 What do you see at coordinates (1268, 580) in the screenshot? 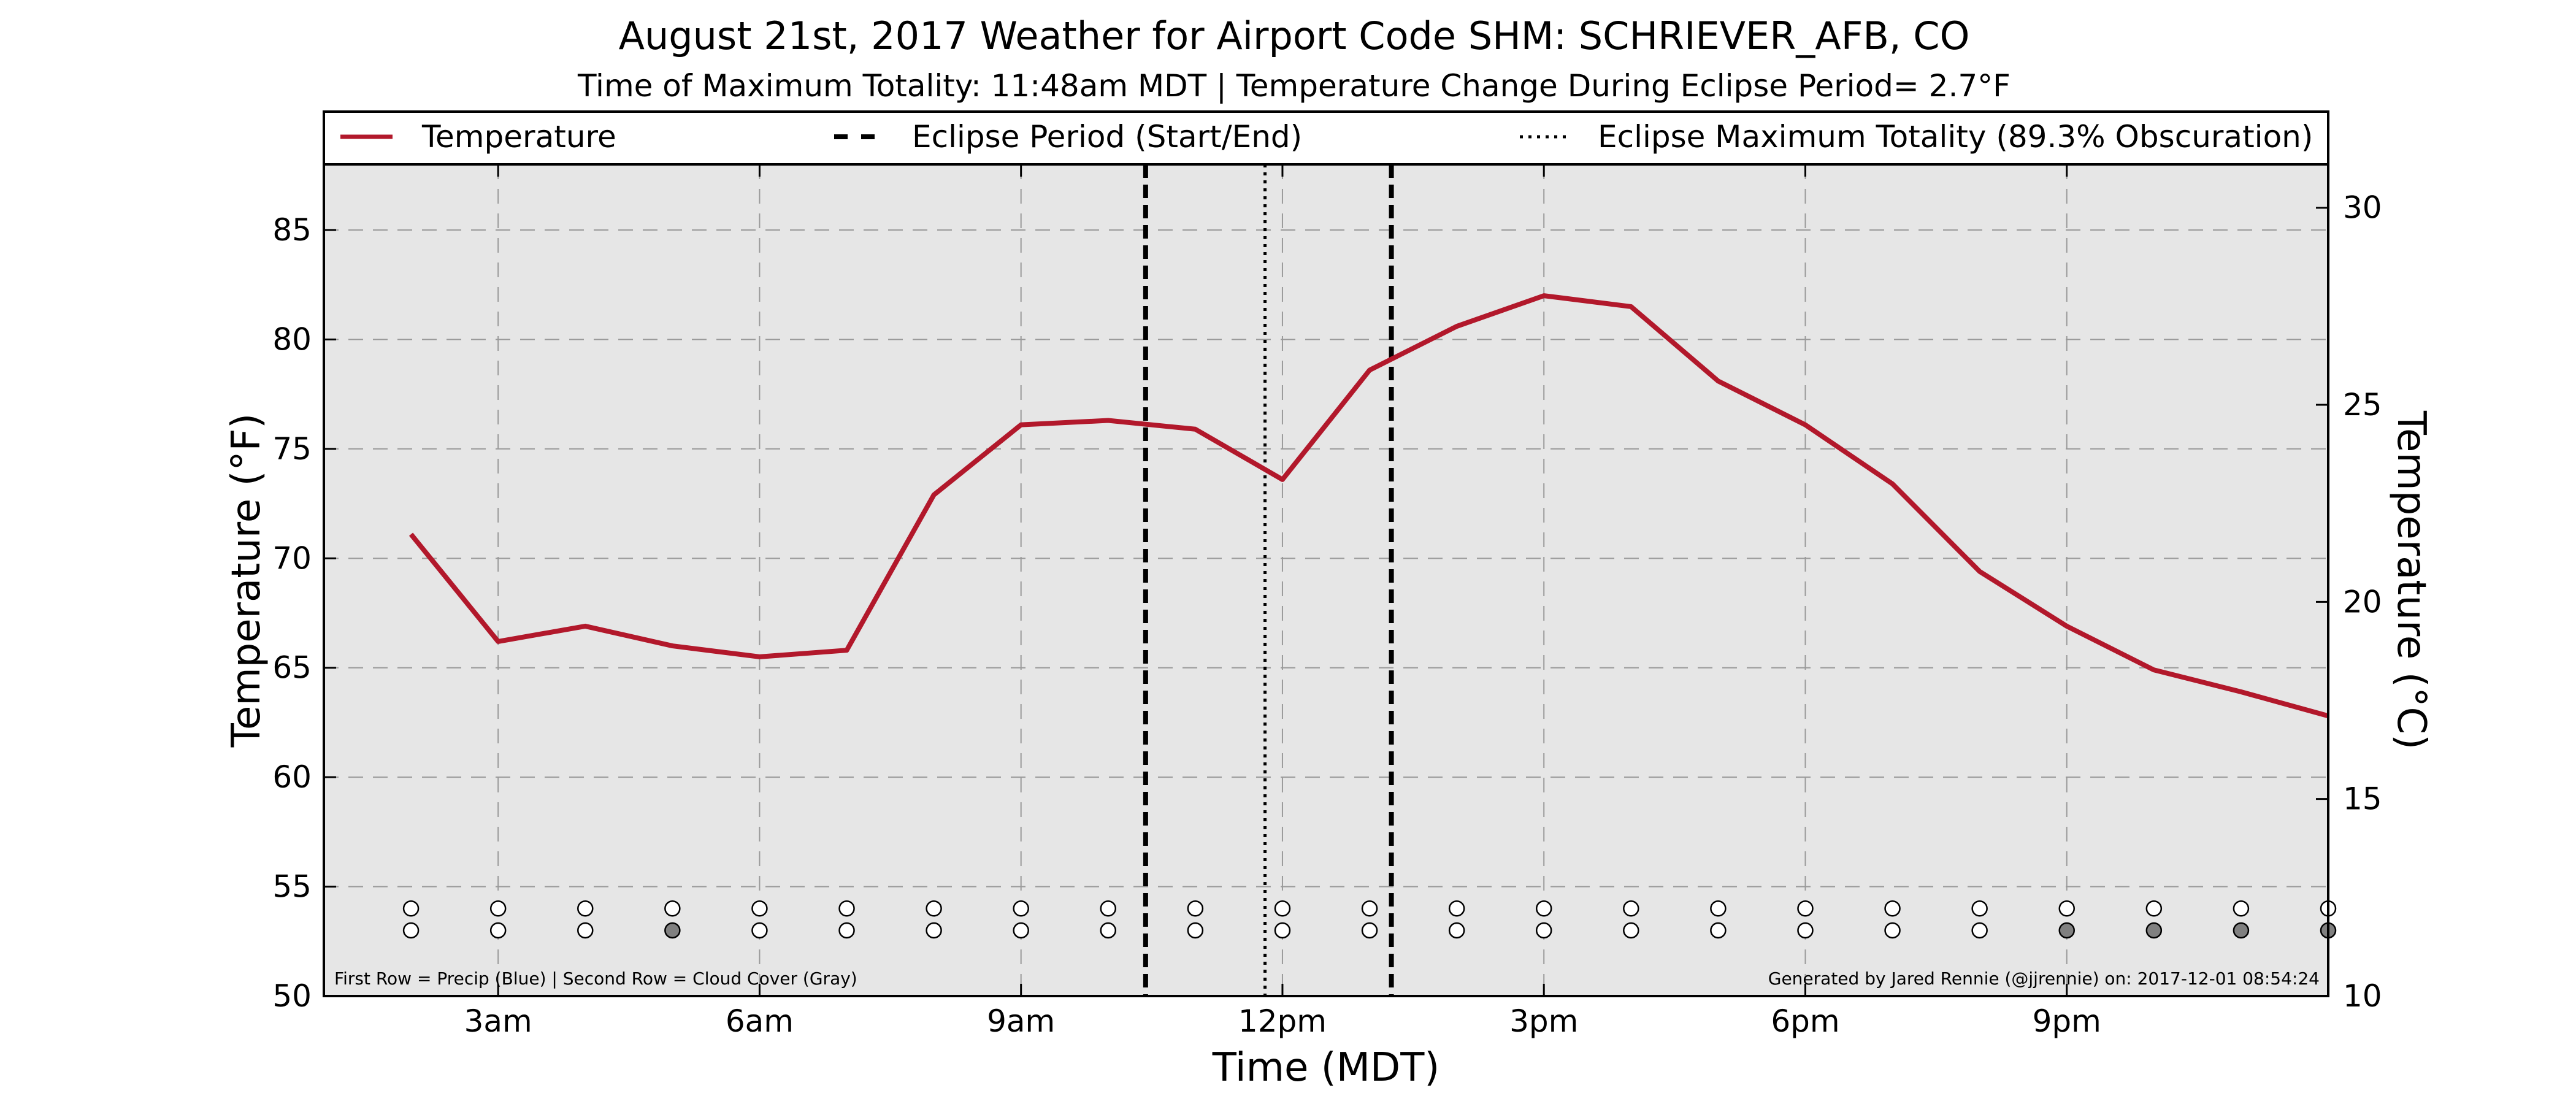
I see `eclipse-lines` at bounding box center [1268, 580].